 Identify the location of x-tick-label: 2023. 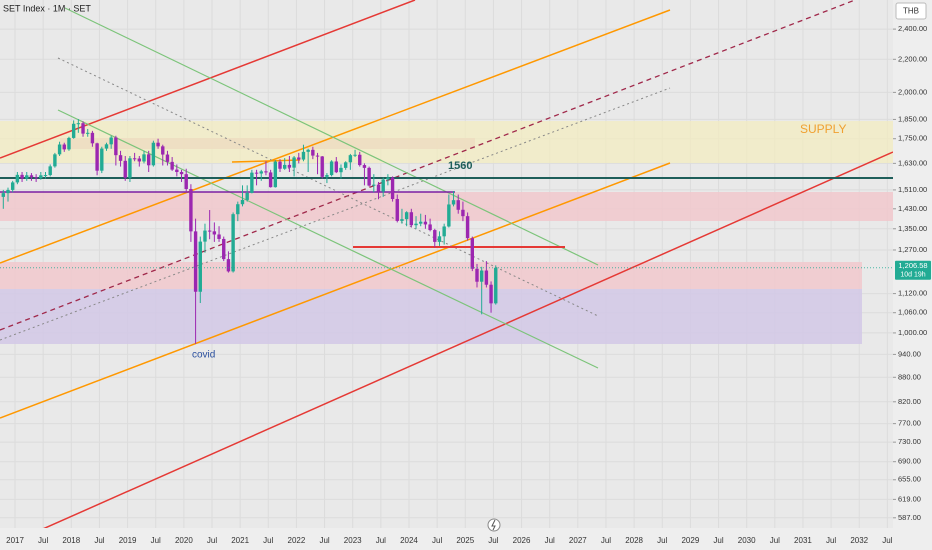
(353, 540).